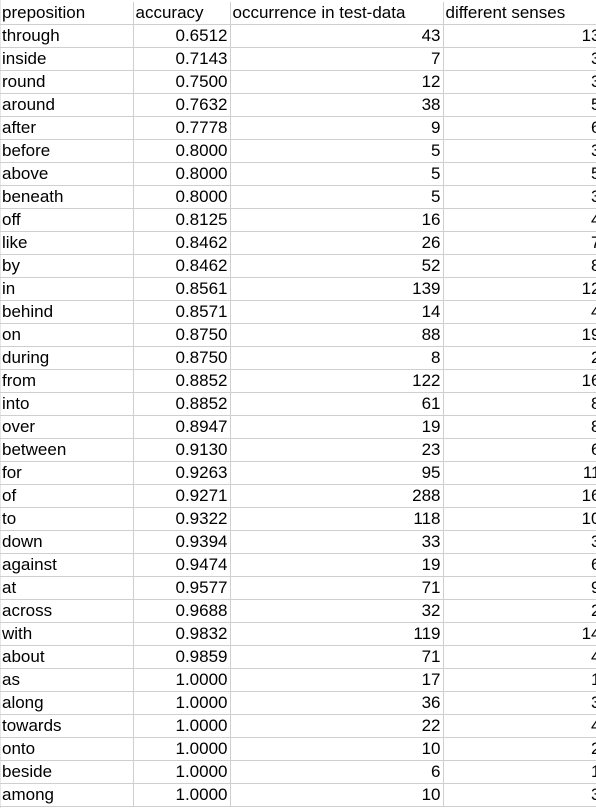 This screenshot has height=808, width=596. What do you see at coordinates (67, 473) in the screenshot?
I see `preposition-cell: for` at bounding box center [67, 473].